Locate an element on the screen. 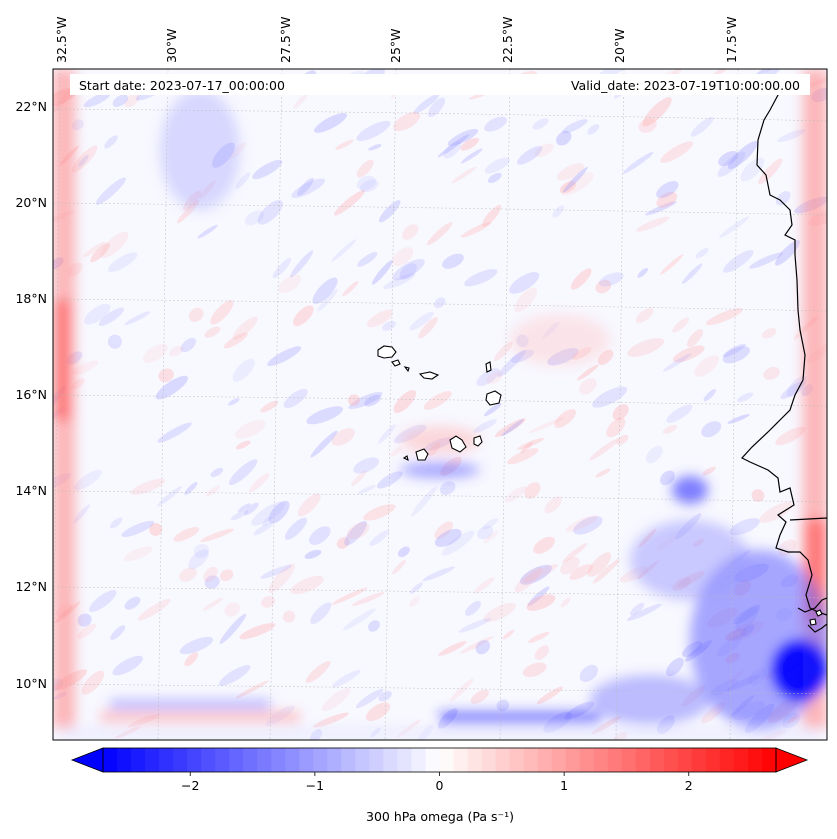  colorbar-tick-label: −2 is located at coordinates (190, 785).